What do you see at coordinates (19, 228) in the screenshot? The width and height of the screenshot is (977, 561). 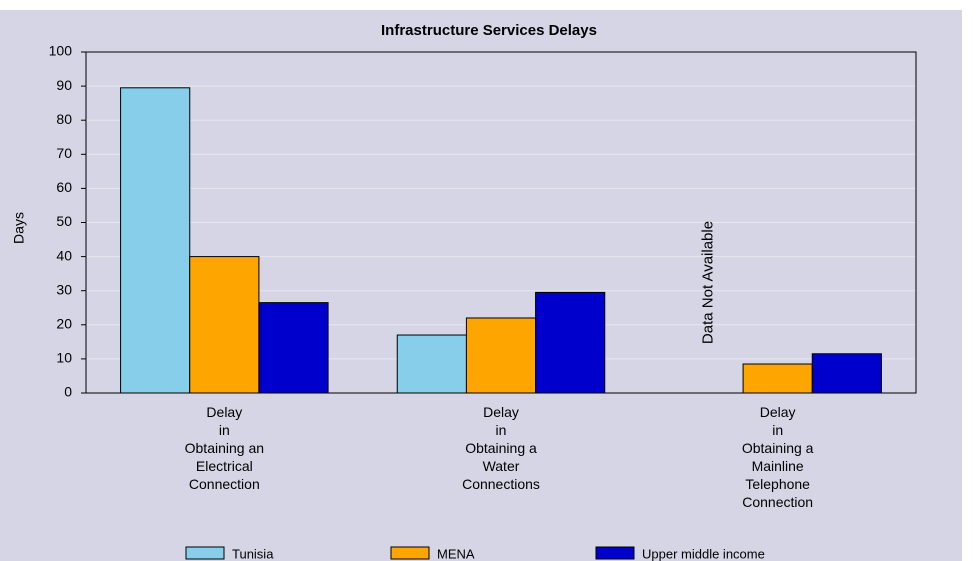 I see `y-axis-label: Days` at bounding box center [19, 228].